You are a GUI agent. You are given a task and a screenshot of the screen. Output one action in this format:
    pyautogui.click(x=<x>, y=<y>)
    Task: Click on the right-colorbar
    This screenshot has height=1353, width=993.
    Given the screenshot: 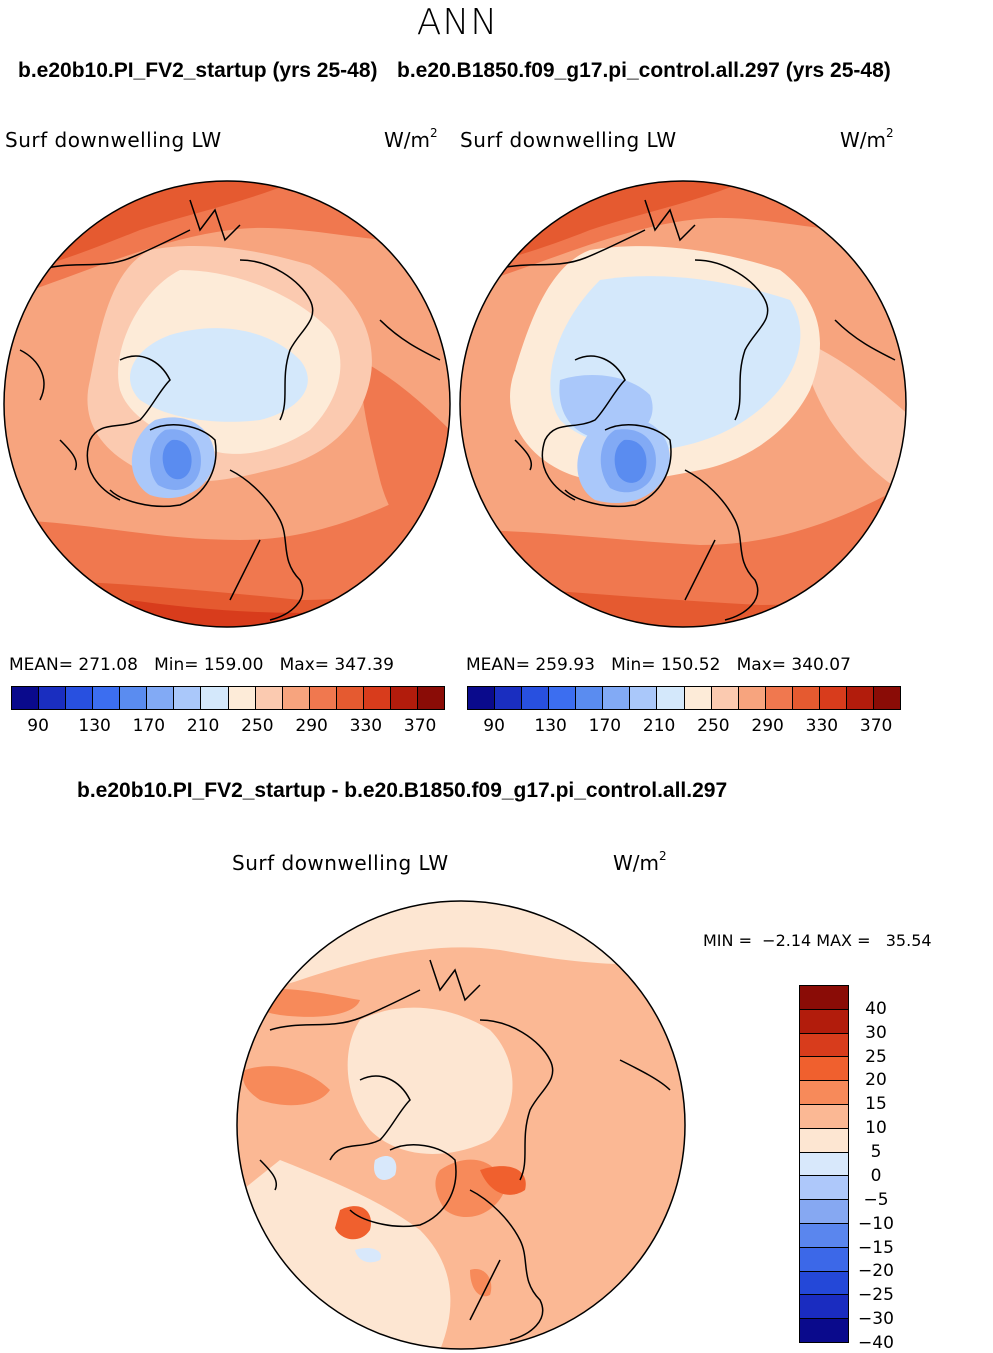 What is the action you would take?
    pyautogui.click(x=684, y=698)
    